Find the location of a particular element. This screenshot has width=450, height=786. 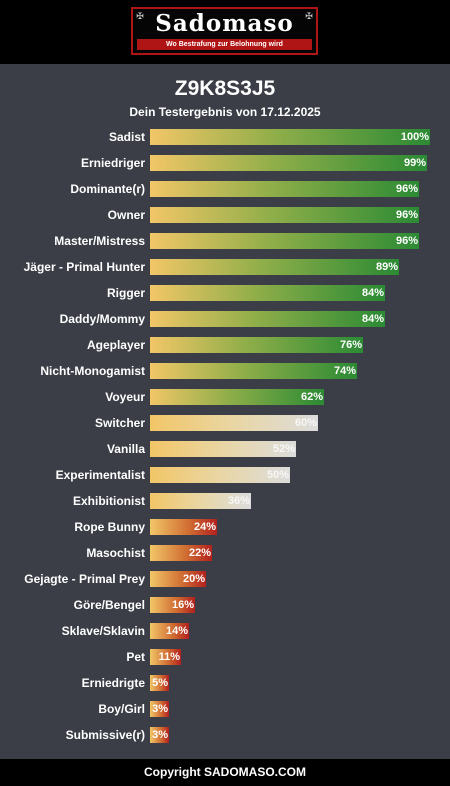

category-label: Sadist is located at coordinates (126, 137).